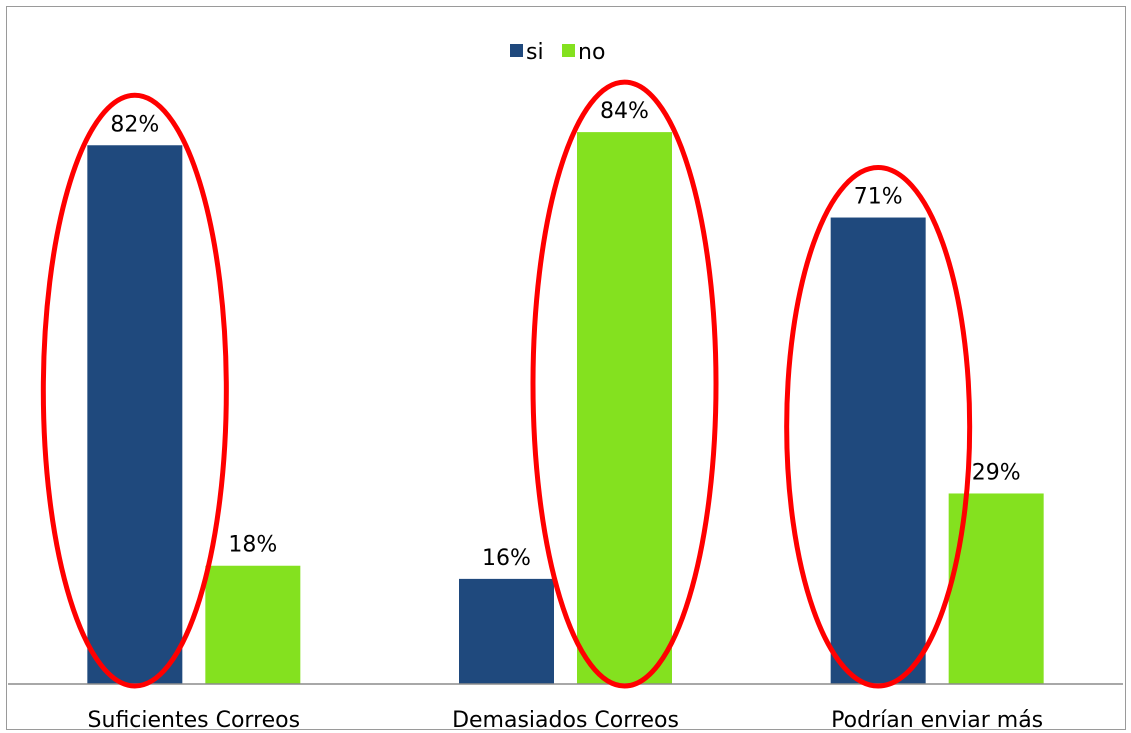 This screenshot has height=733, width=1131. Describe the element at coordinates (506, 558) in the screenshot. I see `data-label-si-2: 16%` at that location.